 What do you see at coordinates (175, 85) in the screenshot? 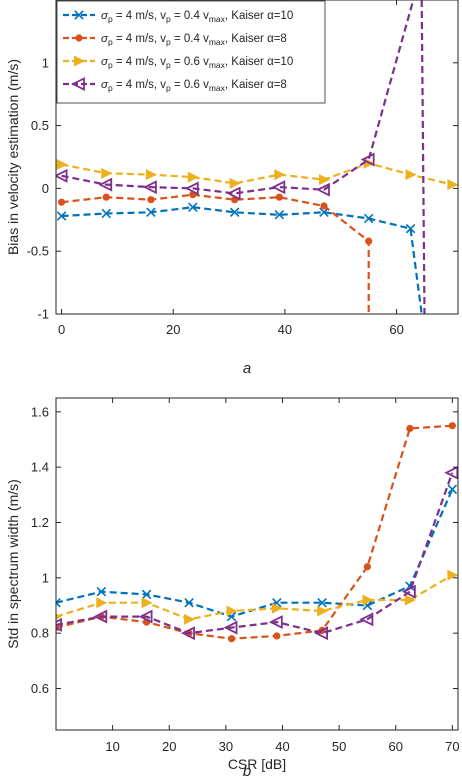
I see `legend-entry-4: σp = 4 m/s, vp = 0.6 vmax, Kaiser α=8` at bounding box center [175, 85].